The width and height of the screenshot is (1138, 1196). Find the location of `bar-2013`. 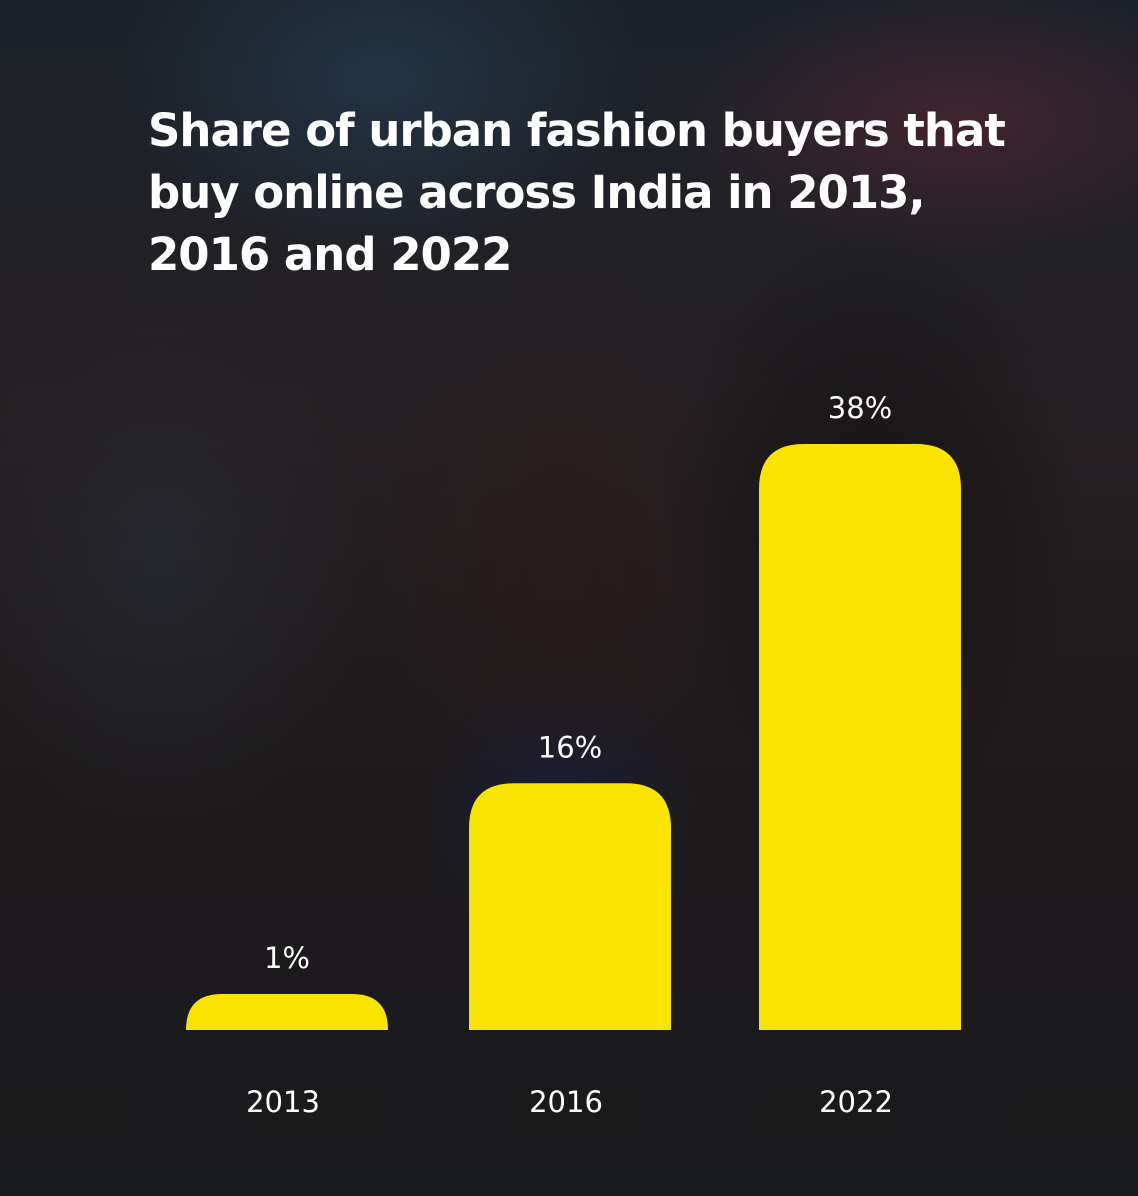

bar-2013 is located at coordinates (287, 1012).